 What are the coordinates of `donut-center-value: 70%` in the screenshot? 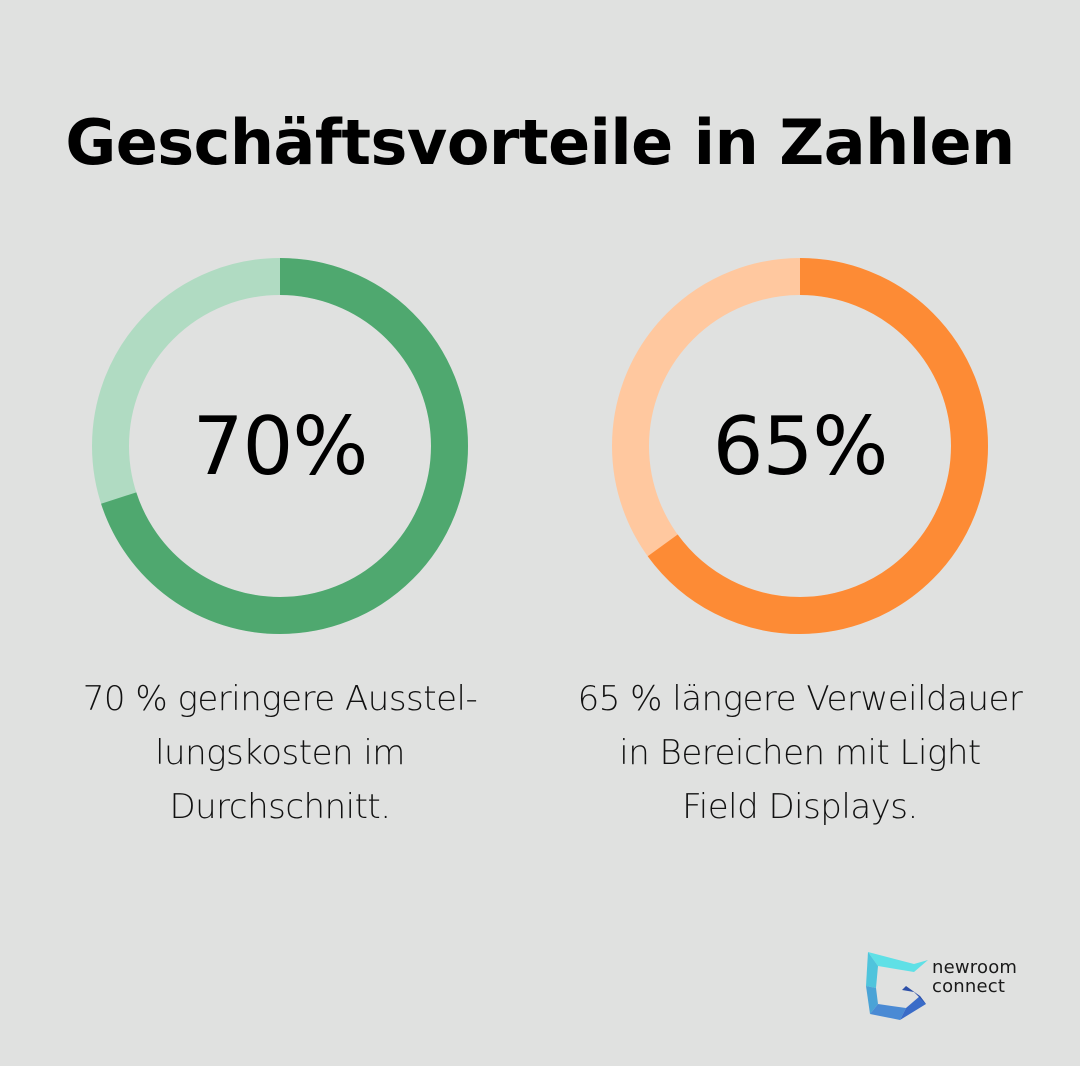 It's located at (280, 446).